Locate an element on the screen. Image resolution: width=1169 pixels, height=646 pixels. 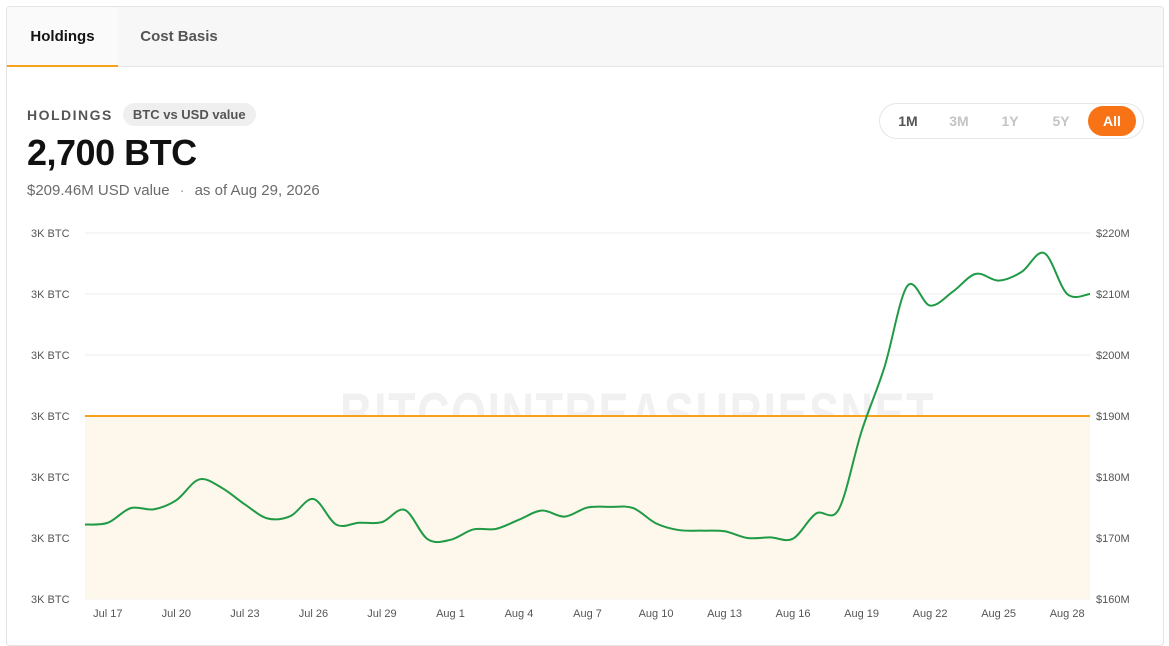
section-label: HOLDINGS is located at coordinates (70, 114).